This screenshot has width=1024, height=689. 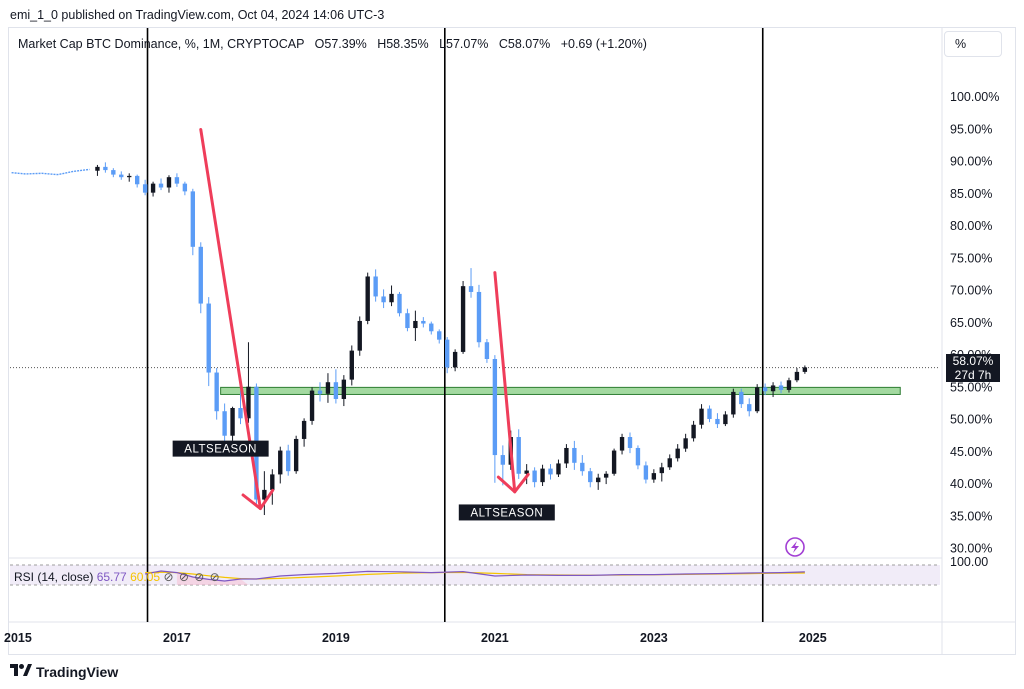 What do you see at coordinates (64, 671) in the screenshot?
I see `tradingview-logo: TradingView` at bounding box center [64, 671].